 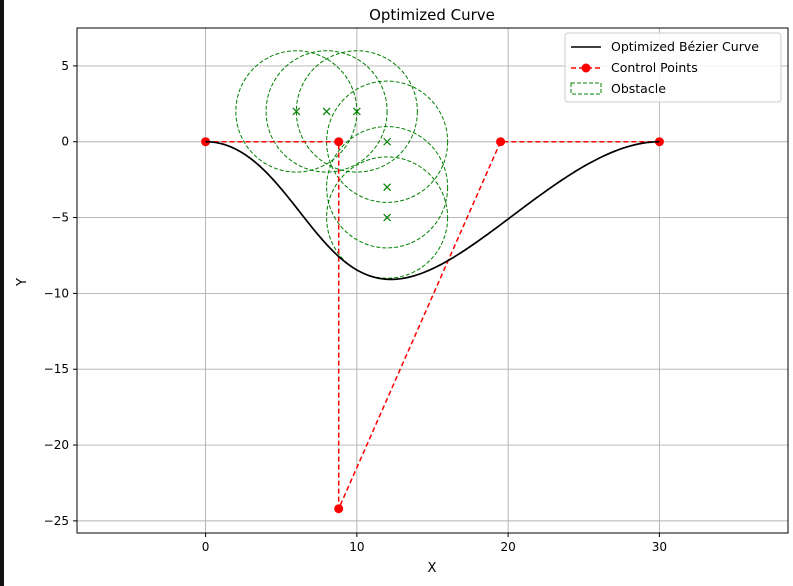 What do you see at coordinates (507, 547) in the screenshot?
I see `x-tick-label: 20` at bounding box center [507, 547].